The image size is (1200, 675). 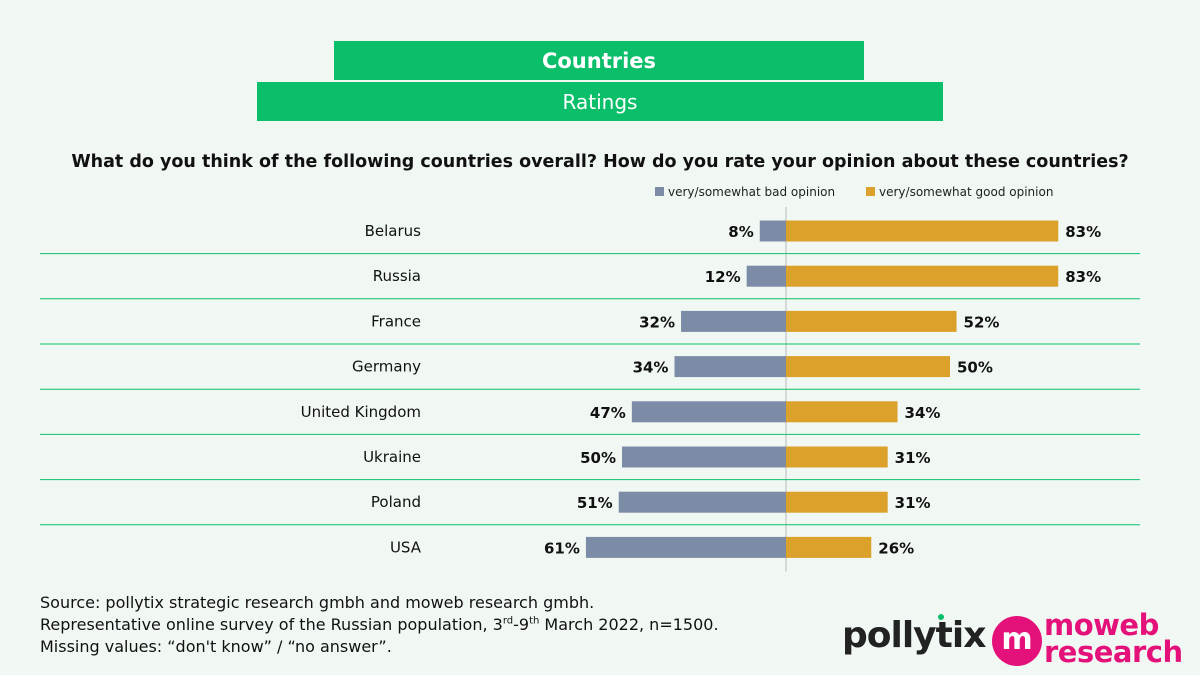 What do you see at coordinates (923, 413) in the screenshot?
I see `value-label-good: 34%` at bounding box center [923, 413].